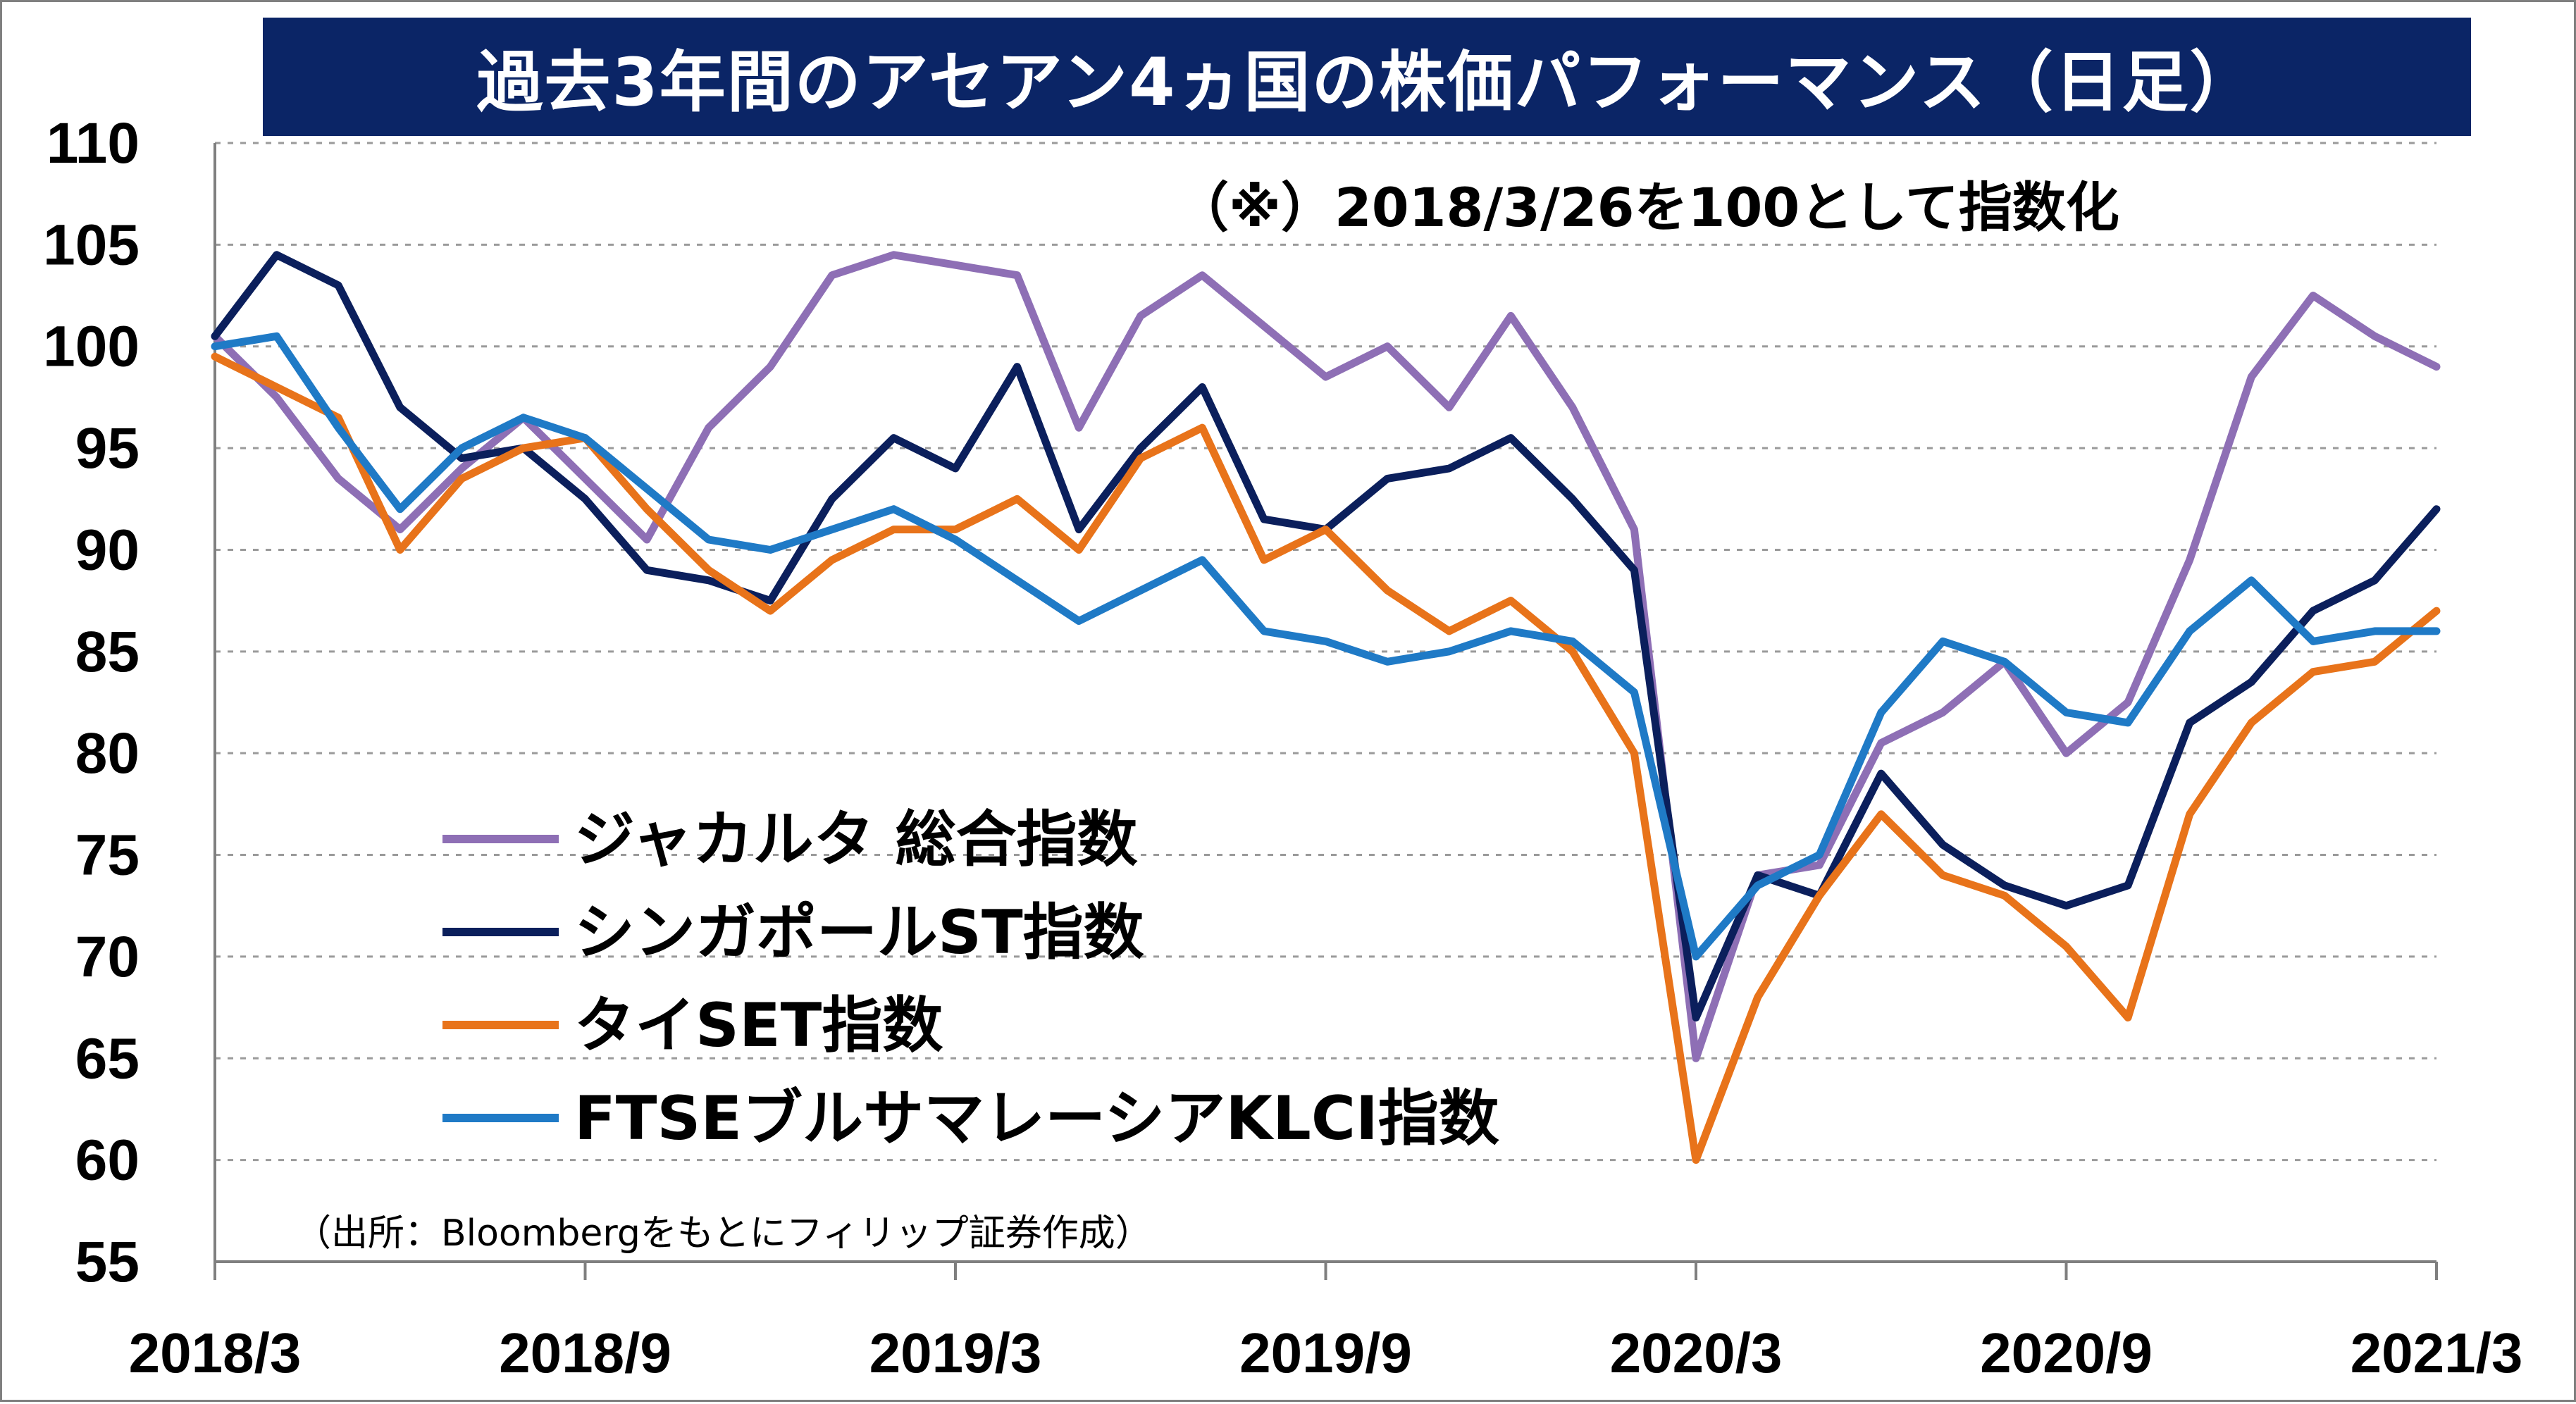 The image size is (2576, 1404). I want to click on y-tick-label: 100, so click(91, 347).